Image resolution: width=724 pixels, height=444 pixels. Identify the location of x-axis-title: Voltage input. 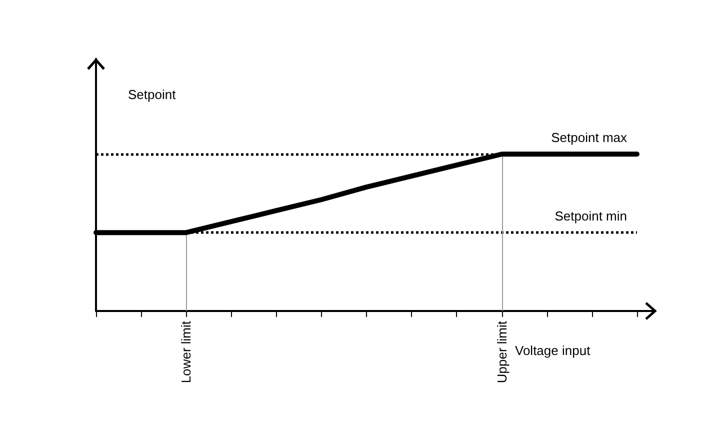
(553, 350).